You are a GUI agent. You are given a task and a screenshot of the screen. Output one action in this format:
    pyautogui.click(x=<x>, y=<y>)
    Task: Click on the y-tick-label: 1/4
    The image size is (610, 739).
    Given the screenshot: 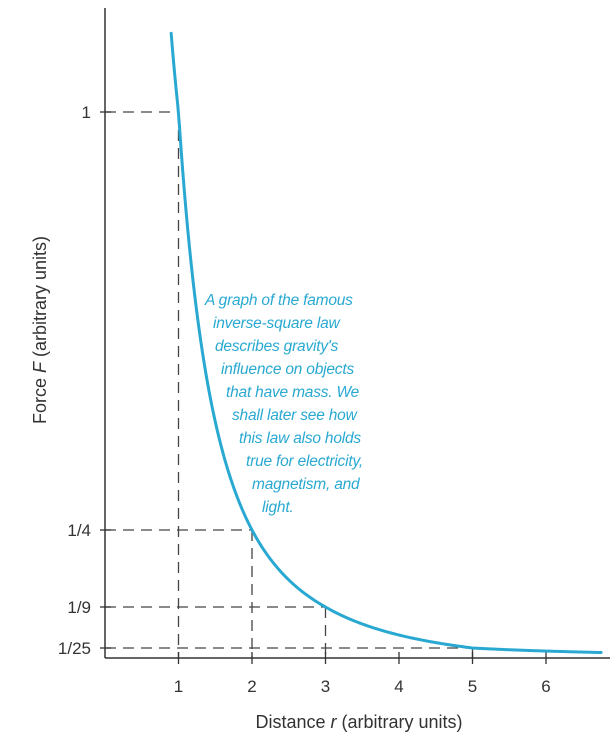 What is the action you would take?
    pyautogui.click(x=79, y=530)
    